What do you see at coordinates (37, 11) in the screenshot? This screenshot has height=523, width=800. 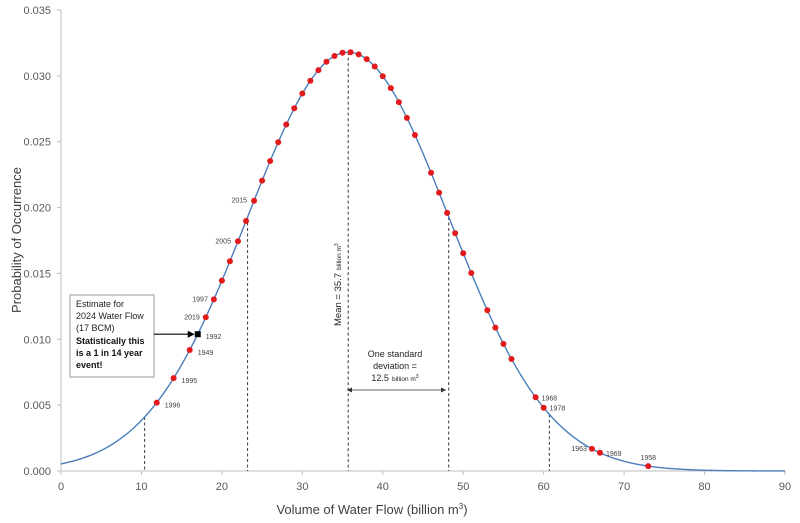 I see `y-tick-label: 0.035` at bounding box center [37, 11].